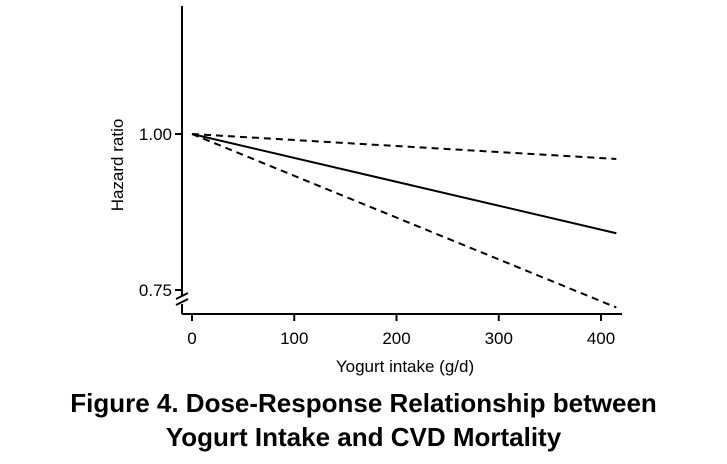 The width and height of the screenshot is (727, 464). I want to click on series-line-estimate, so click(404, 184).